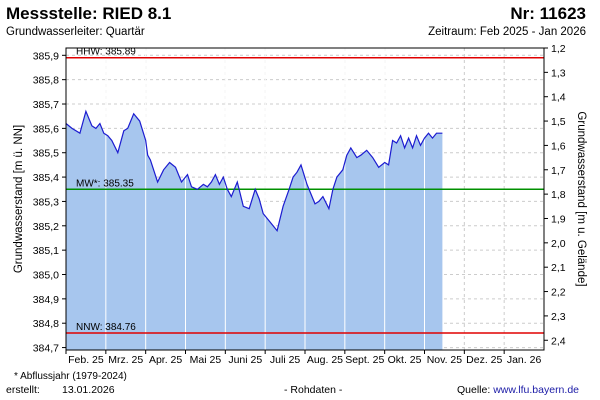  I want to click on ytick-label-right-1: 1,3, so click(558, 73).